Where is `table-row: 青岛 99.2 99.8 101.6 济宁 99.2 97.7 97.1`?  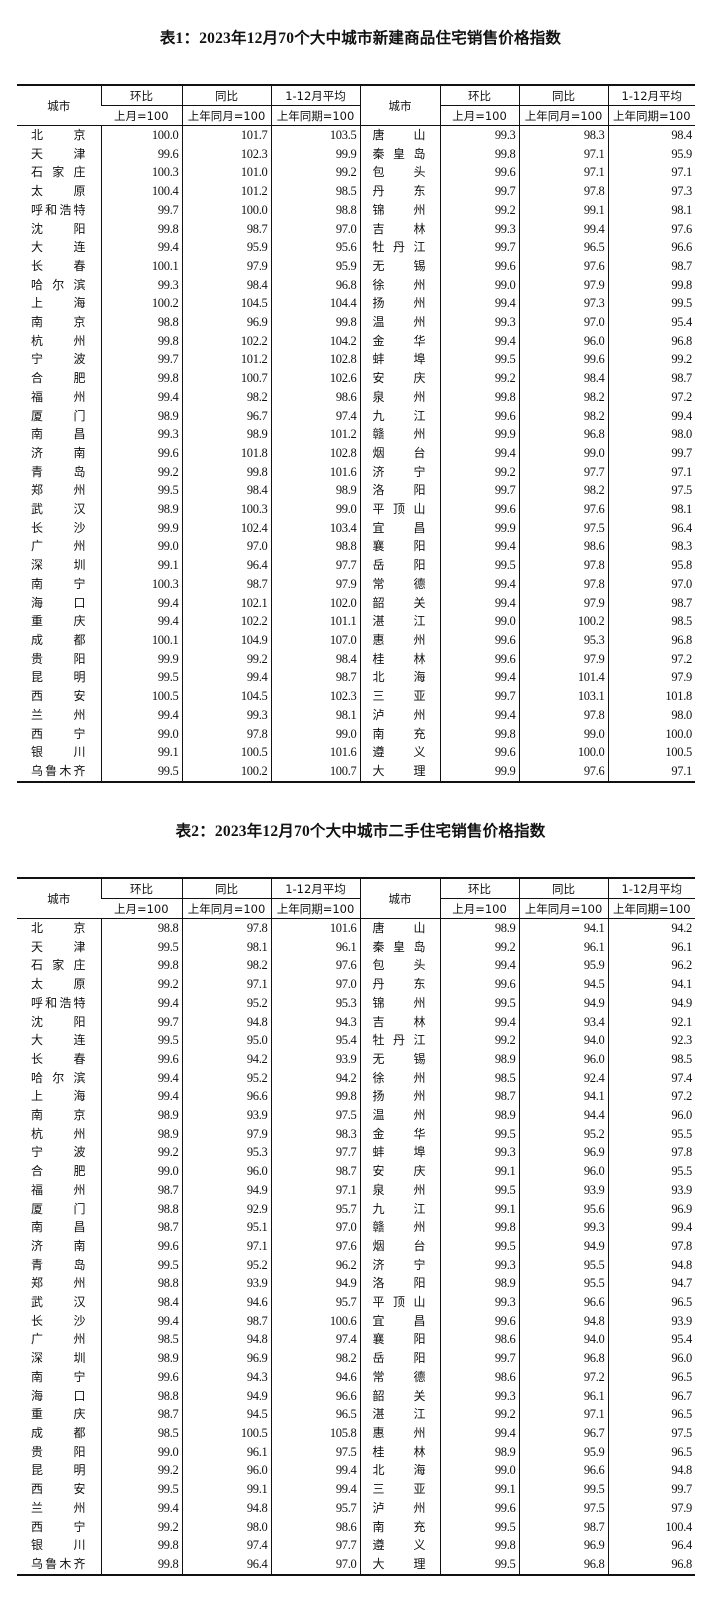
table-row: 青岛 99.2 99.8 101.6 济宁 99.2 97.7 97.1 is located at coordinates (356, 472).